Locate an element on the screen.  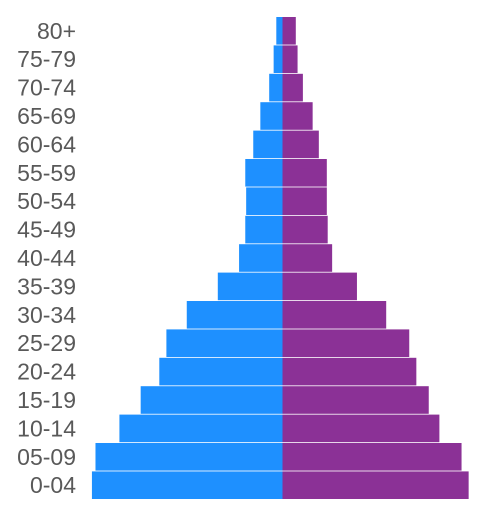
age-label-50-54: 50-54 is located at coordinates (46, 201).